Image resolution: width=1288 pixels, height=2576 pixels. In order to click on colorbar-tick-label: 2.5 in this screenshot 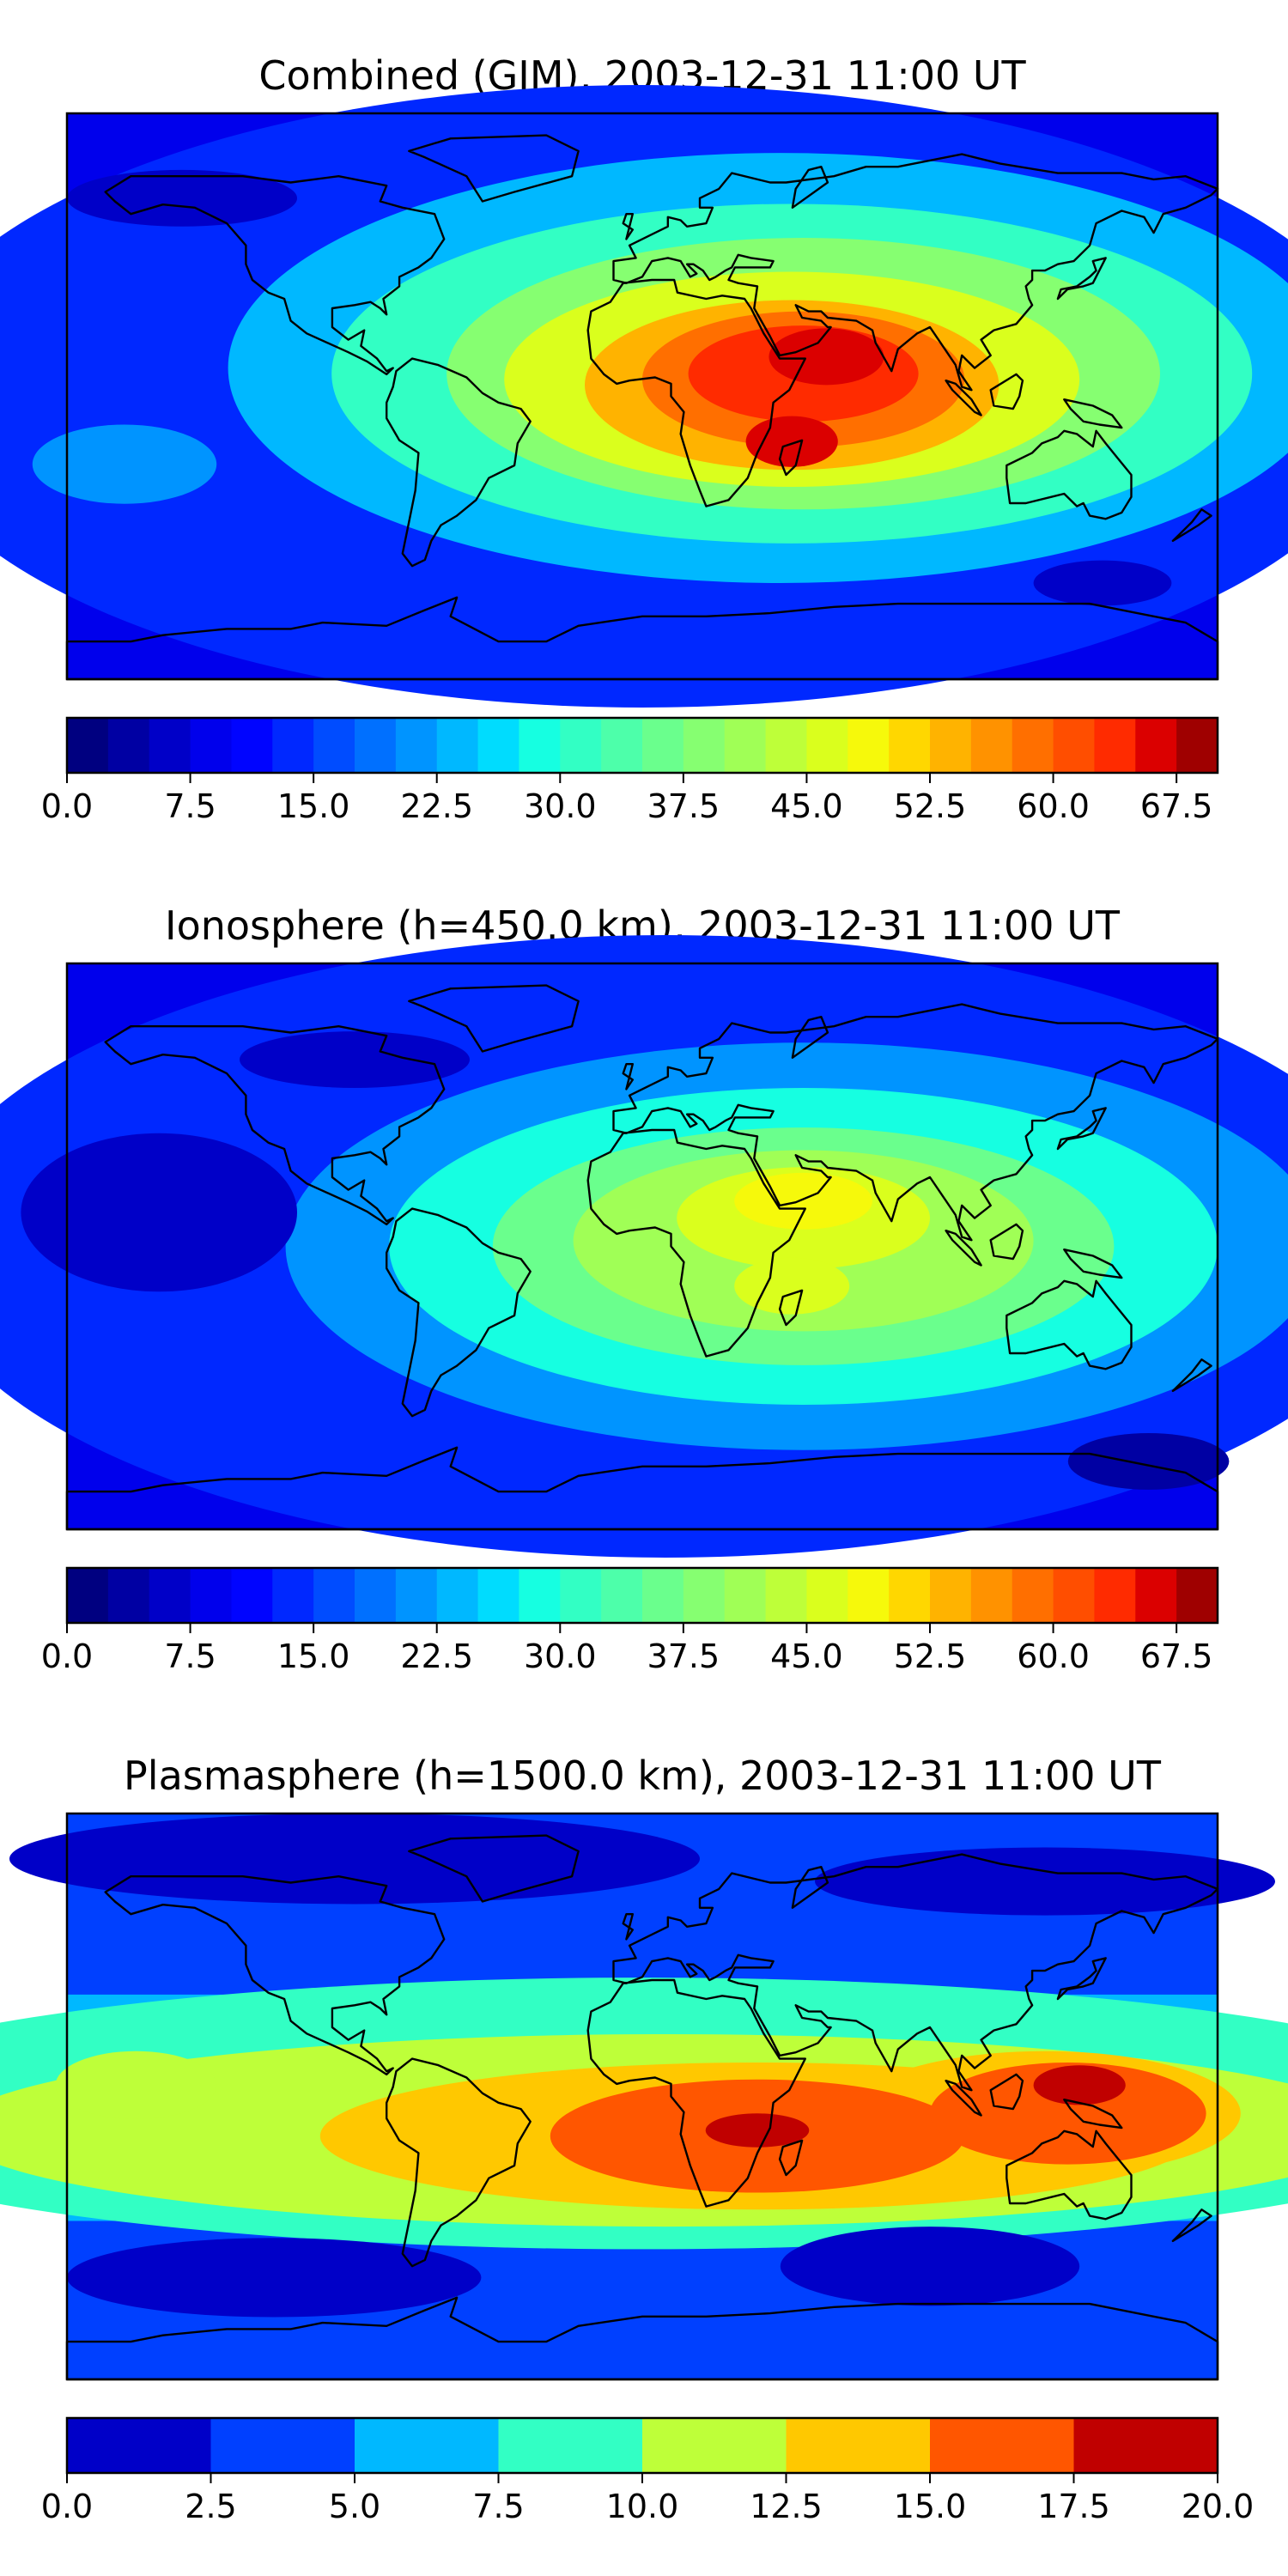, I will do `click(210, 2507)`.